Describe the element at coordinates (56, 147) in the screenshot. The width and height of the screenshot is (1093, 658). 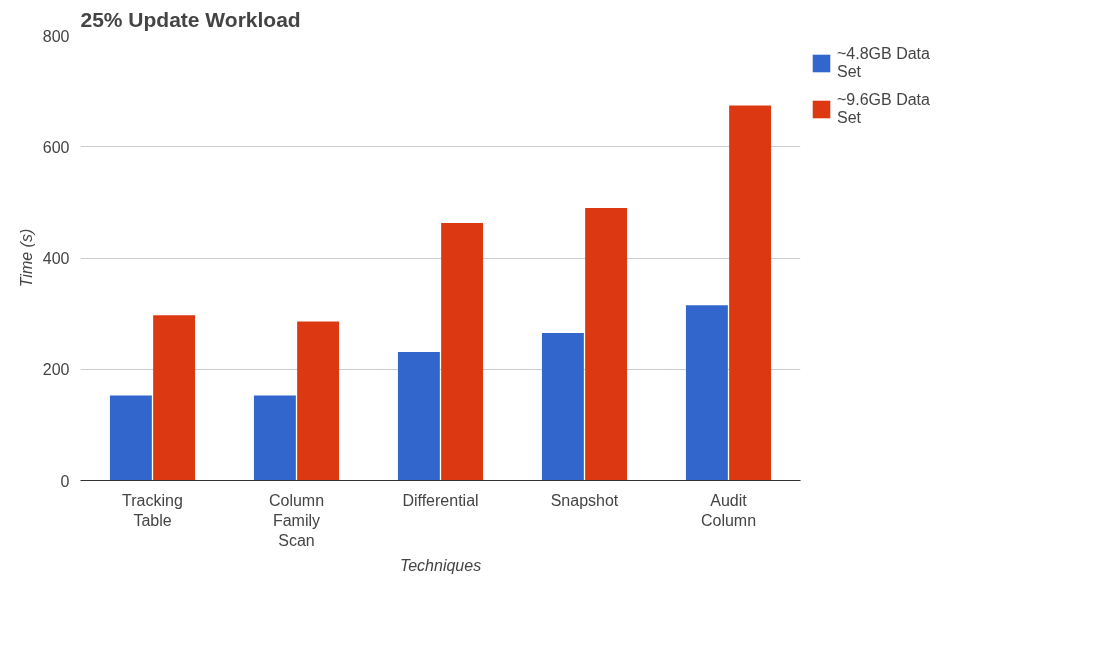
I see `y-tick-label: 600` at that location.